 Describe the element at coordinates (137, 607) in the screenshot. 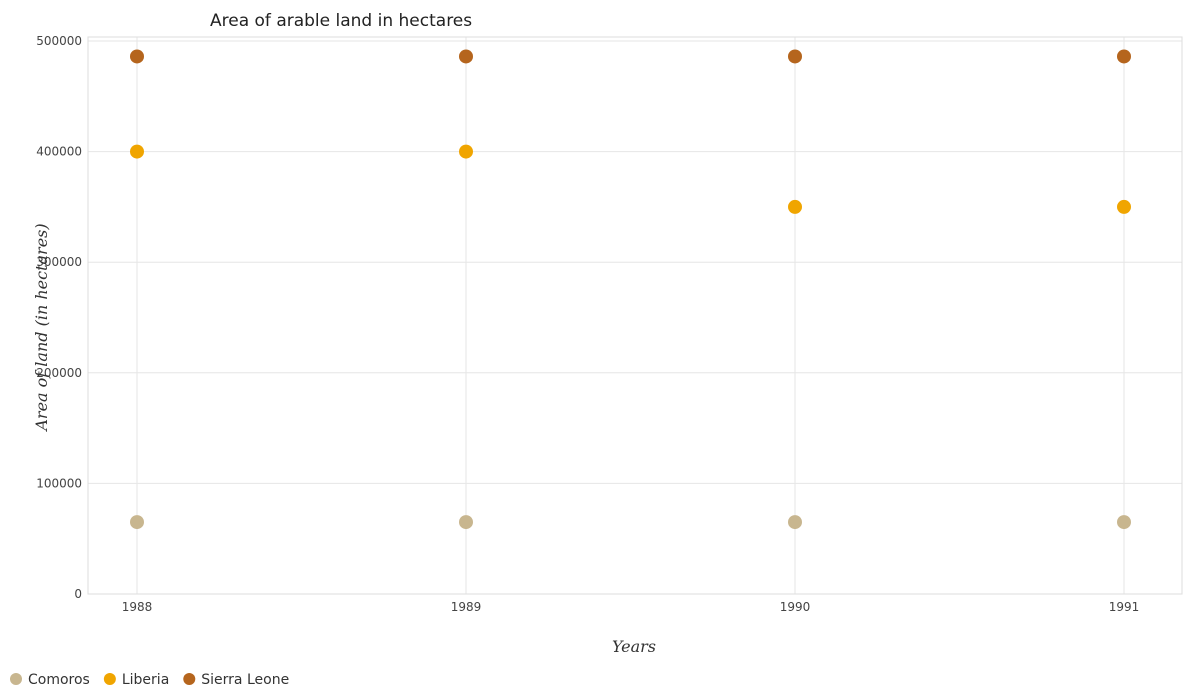

I see `x-tick-label: 1988` at that location.